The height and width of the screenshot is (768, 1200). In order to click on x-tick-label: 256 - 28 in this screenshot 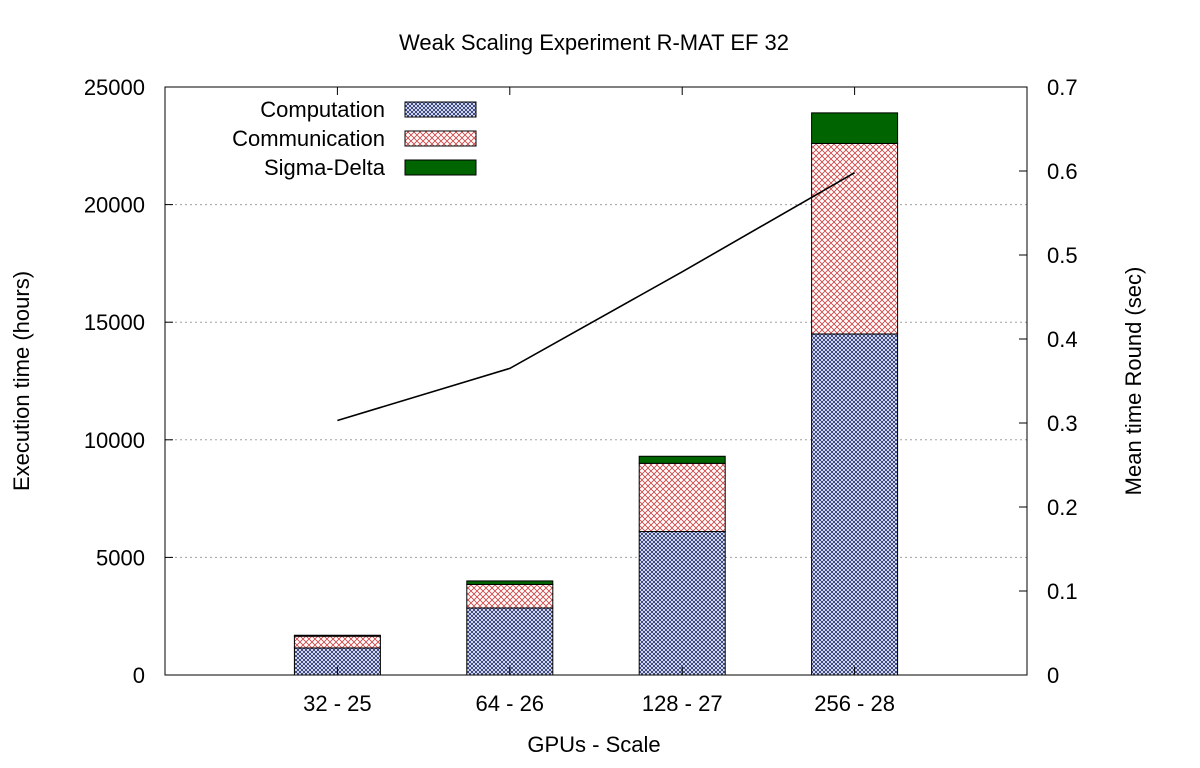, I will do `click(854, 703)`.